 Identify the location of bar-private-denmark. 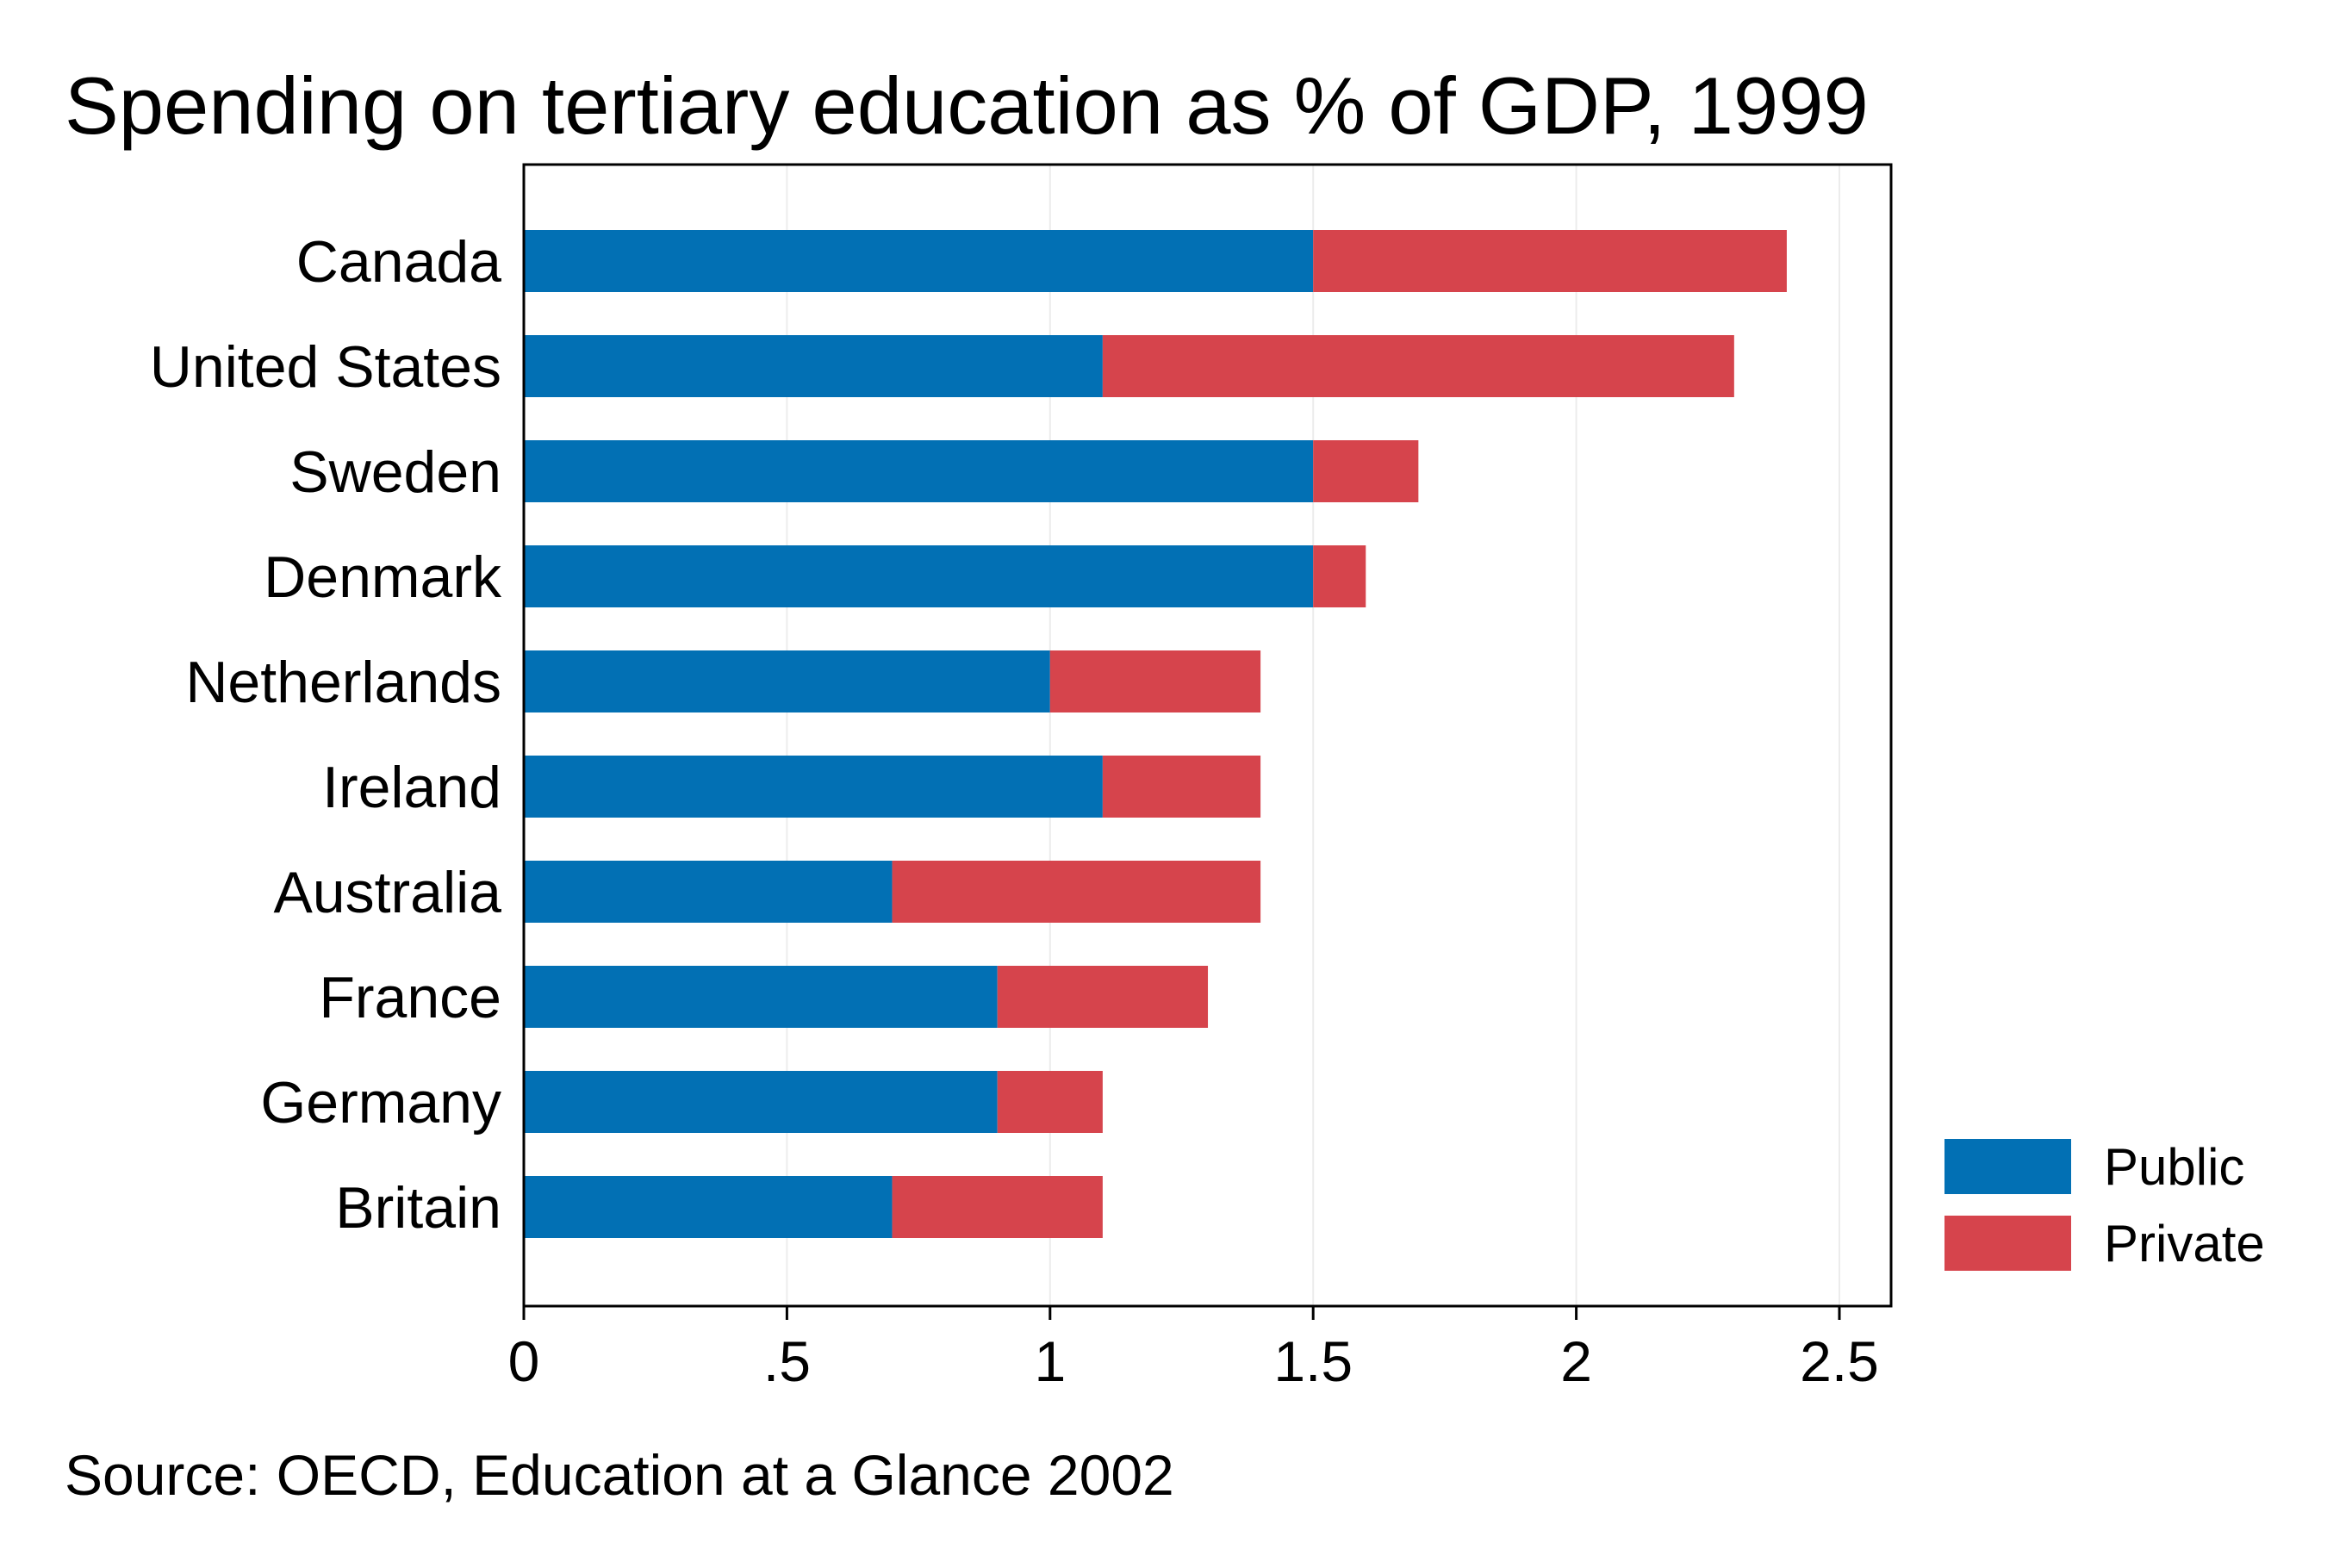
(1340, 576).